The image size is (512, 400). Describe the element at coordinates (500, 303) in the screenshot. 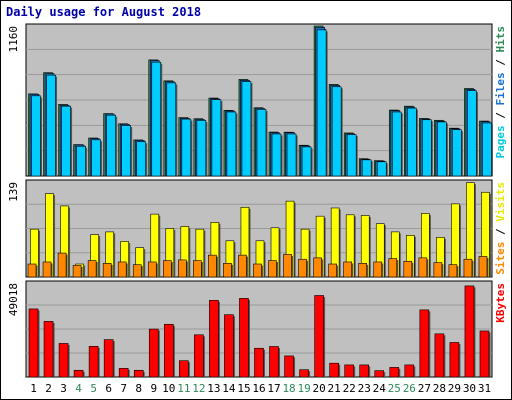

I see `panel-bottom-legend: KBytes` at that location.